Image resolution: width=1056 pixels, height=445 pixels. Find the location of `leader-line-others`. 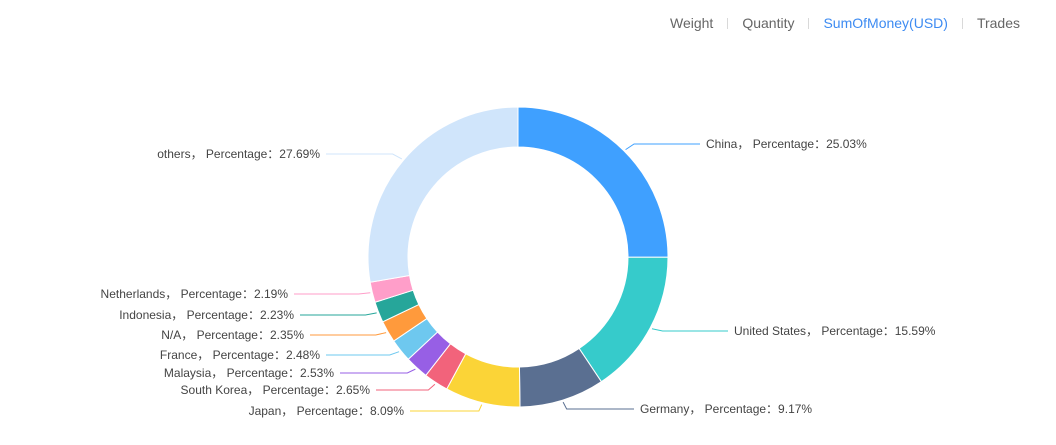

leader-line-others is located at coordinates (364, 156).